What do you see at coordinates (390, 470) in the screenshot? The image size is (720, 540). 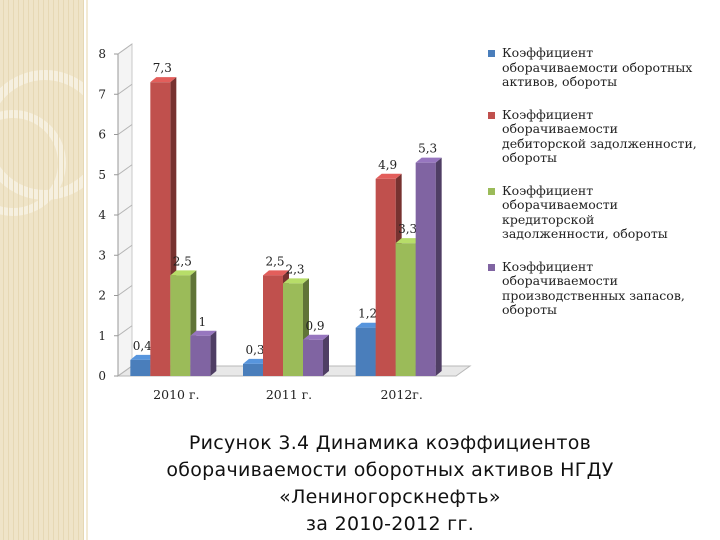 I see `caption-line-2: оборачиваемости оборотных активов НГДУ` at bounding box center [390, 470].